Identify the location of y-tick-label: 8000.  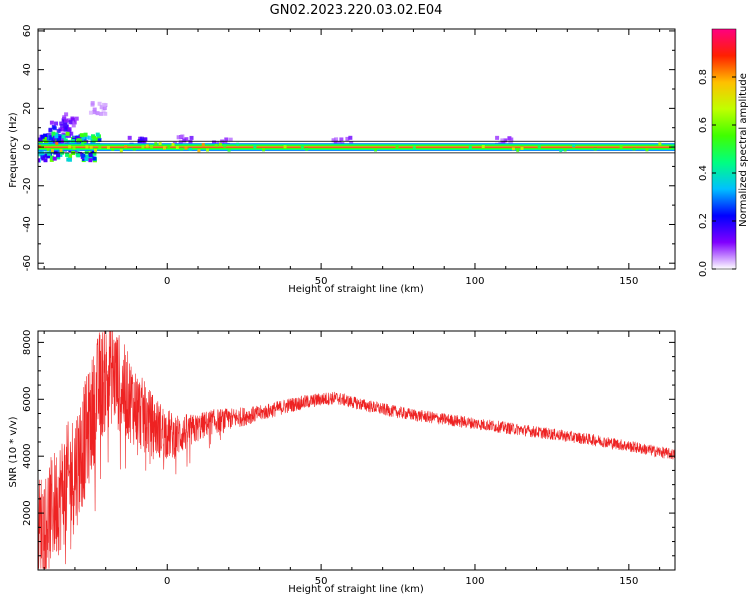
(27, 342).